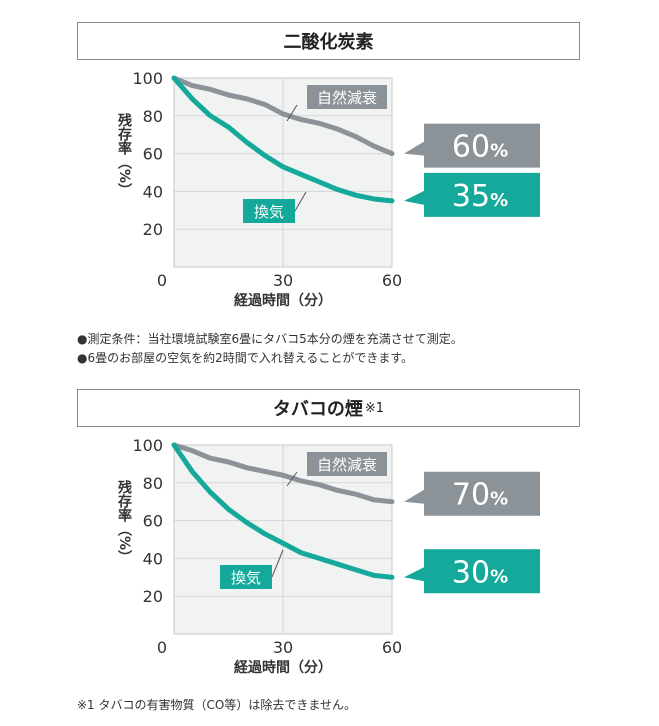 This screenshot has height=726, width=659. I want to click on end-value-label: 60%, so click(480, 147).